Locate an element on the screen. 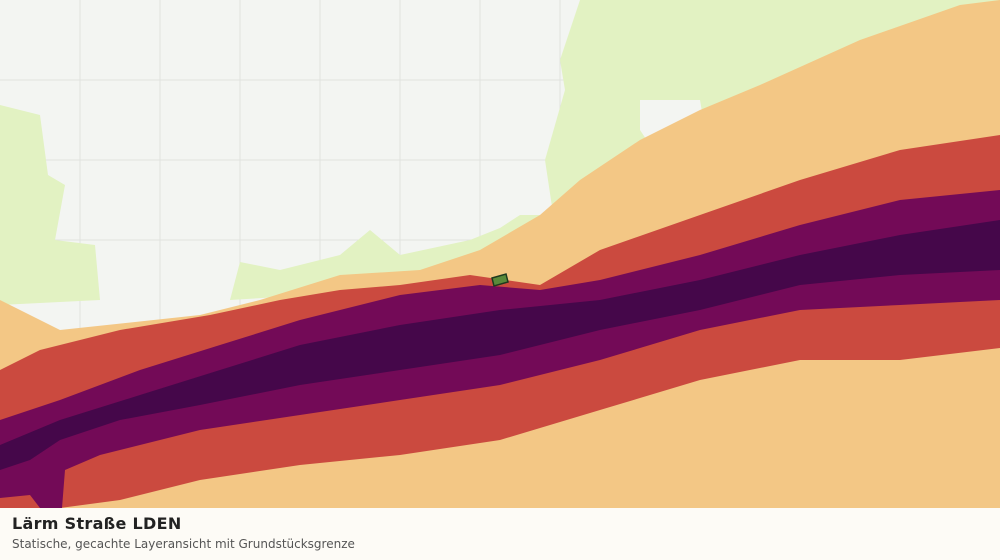 Image resolution: width=1000 pixels, height=560 pixels. parcel-boundary is located at coordinates (500, 280).